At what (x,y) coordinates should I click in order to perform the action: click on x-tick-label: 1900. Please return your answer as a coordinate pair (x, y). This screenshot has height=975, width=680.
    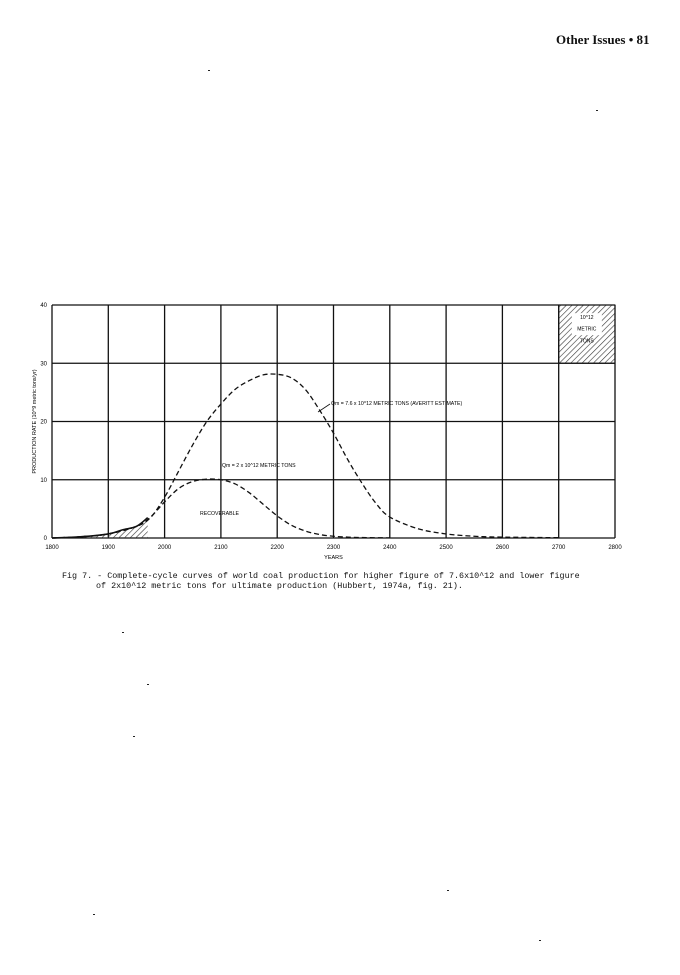
    Looking at the image, I should click on (109, 548).